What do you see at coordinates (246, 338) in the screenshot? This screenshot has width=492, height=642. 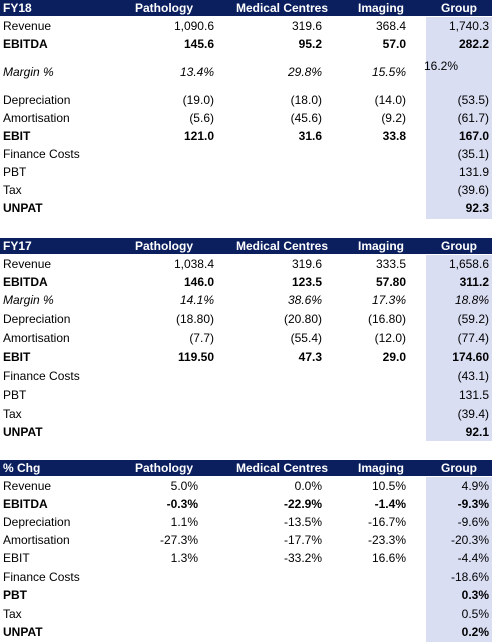 I see `table-row: Amortisation (7.7) (55.4) (12.0) (77.4)` at bounding box center [246, 338].